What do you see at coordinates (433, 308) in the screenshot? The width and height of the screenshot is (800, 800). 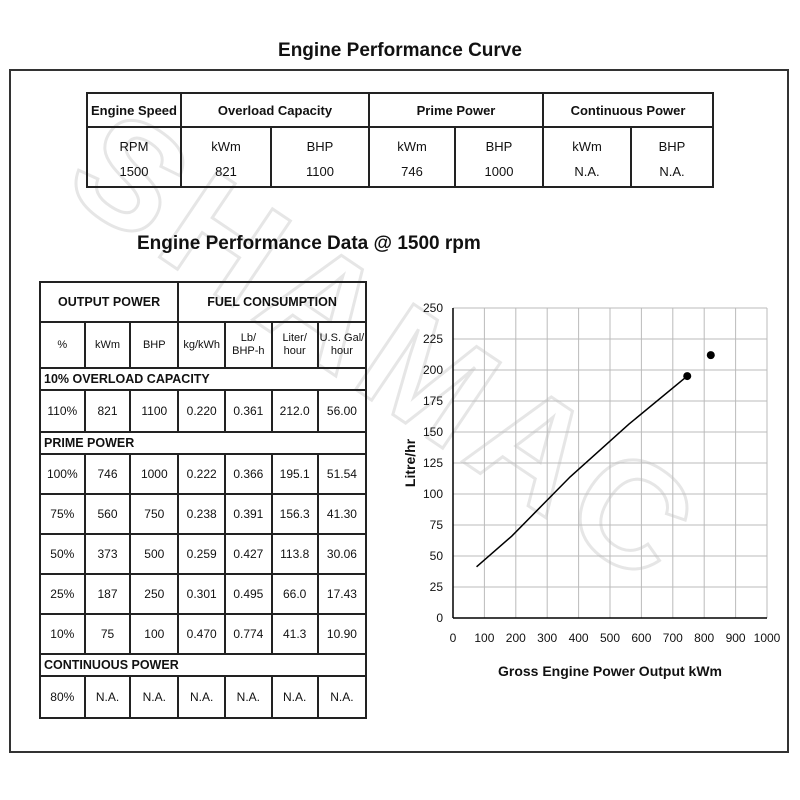 I see `y-tick-label: 250` at bounding box center [433, 308].